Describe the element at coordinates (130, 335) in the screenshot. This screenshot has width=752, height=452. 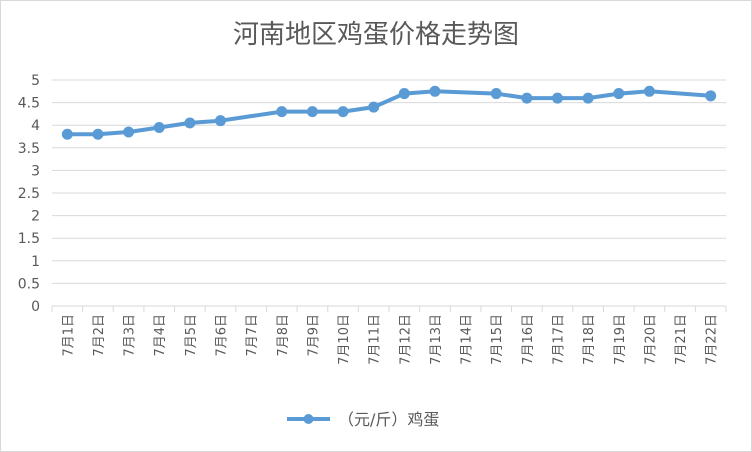
I see `x-tick-label: 7月3日` at that location.